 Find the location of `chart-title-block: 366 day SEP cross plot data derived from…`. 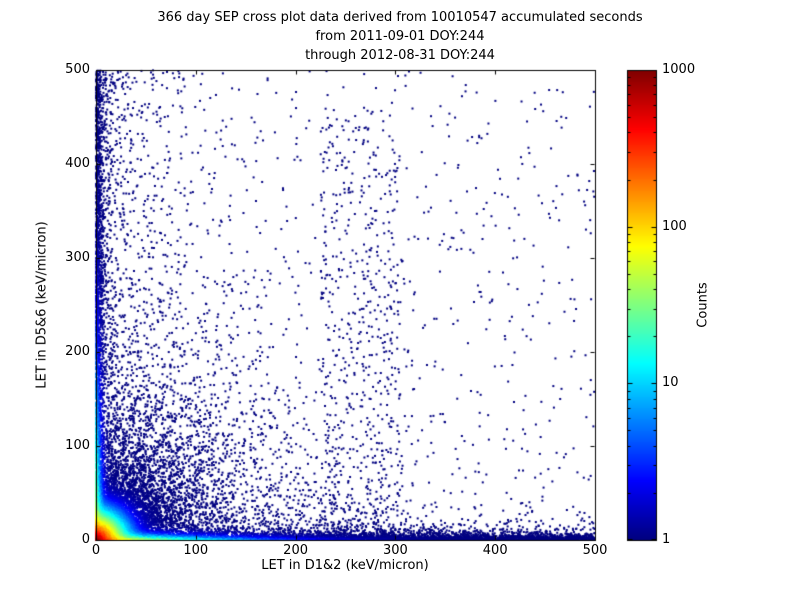

chart-title-block: 366 day SEP cross plot data derived from… is located at coordinates (400, 36).